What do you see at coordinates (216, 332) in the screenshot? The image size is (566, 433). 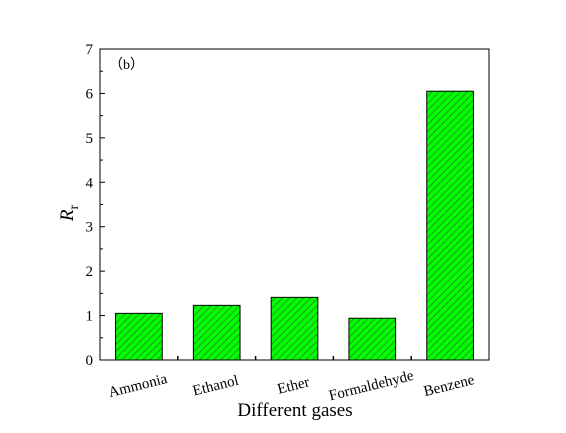 I see `bar-ethanol` at bounding box center [216, 332].